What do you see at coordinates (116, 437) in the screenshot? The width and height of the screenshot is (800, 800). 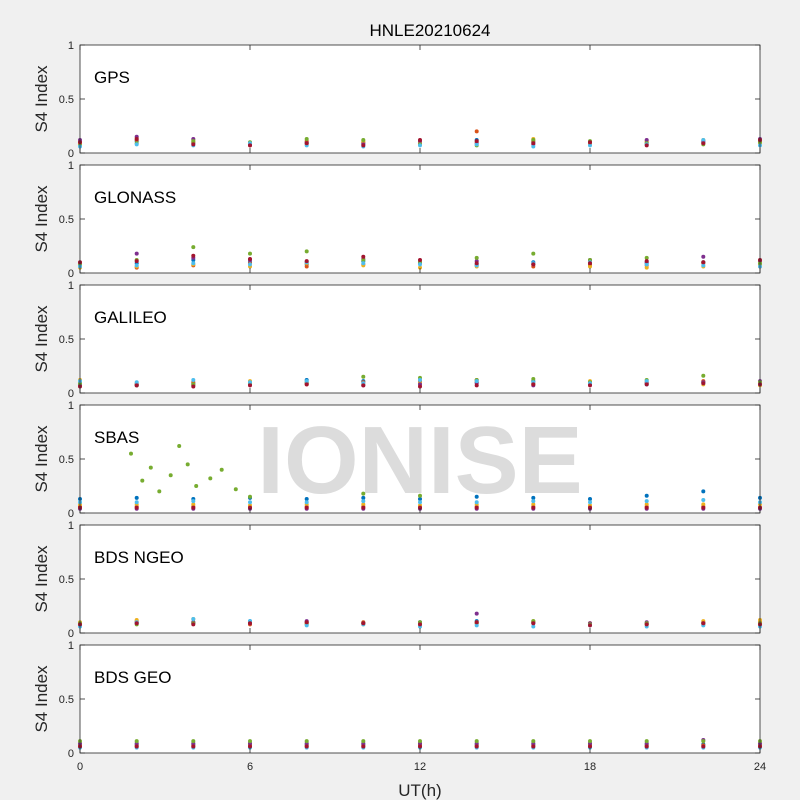 I see `panel-label: SBAS` at bounding box center [116, 437].